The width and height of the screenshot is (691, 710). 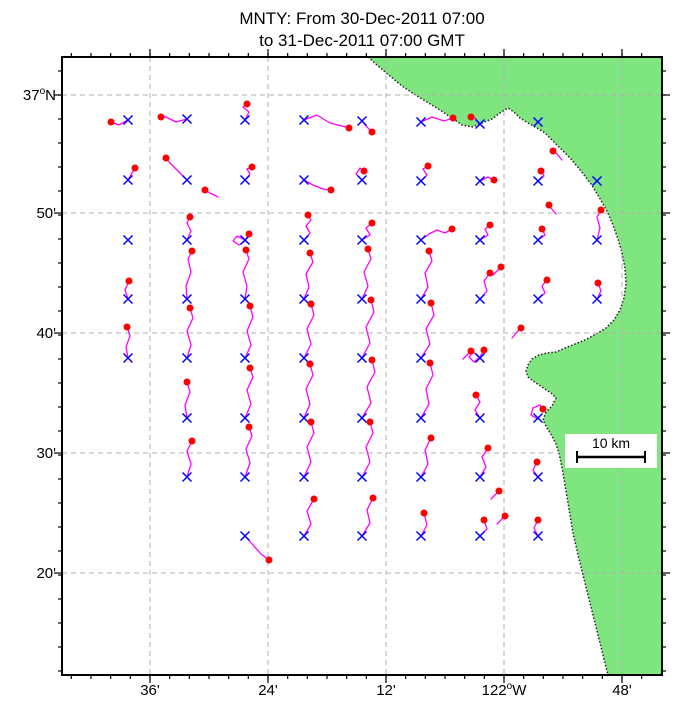 I want to click on scale-bar-backing, so click(x=611, y=451).